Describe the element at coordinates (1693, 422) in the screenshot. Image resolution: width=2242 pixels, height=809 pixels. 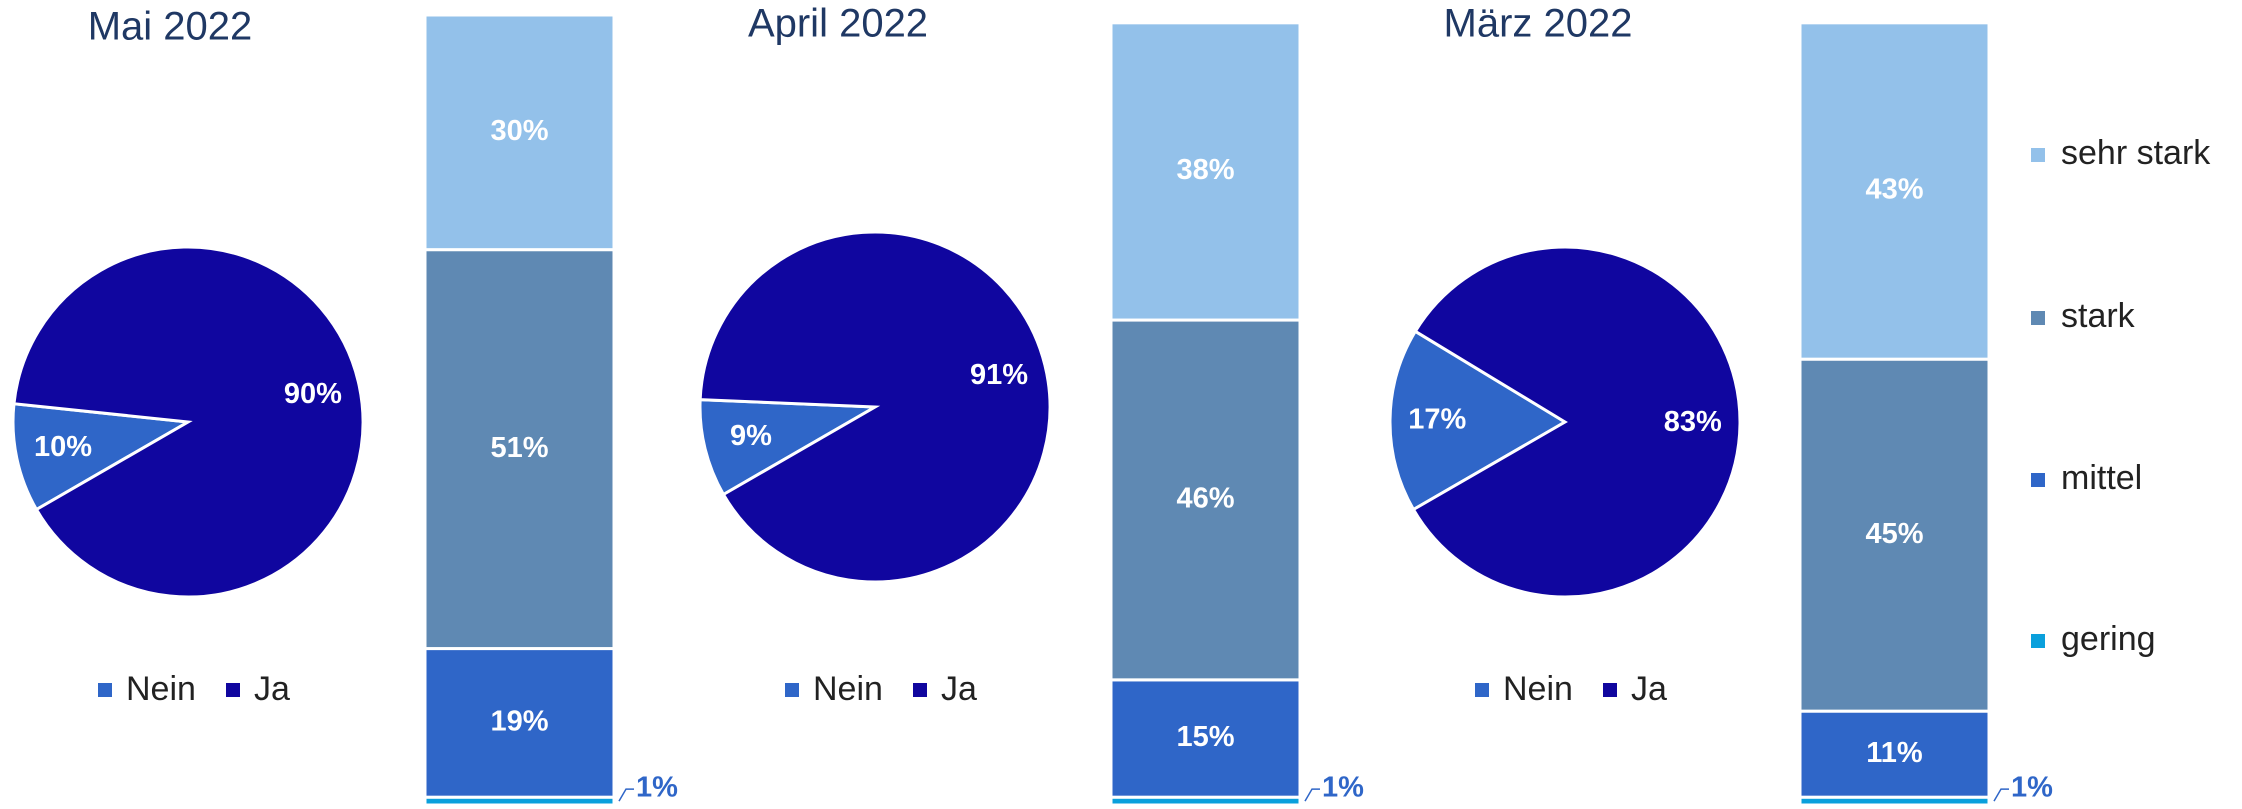
I see `pie-label: 83%` at that location.